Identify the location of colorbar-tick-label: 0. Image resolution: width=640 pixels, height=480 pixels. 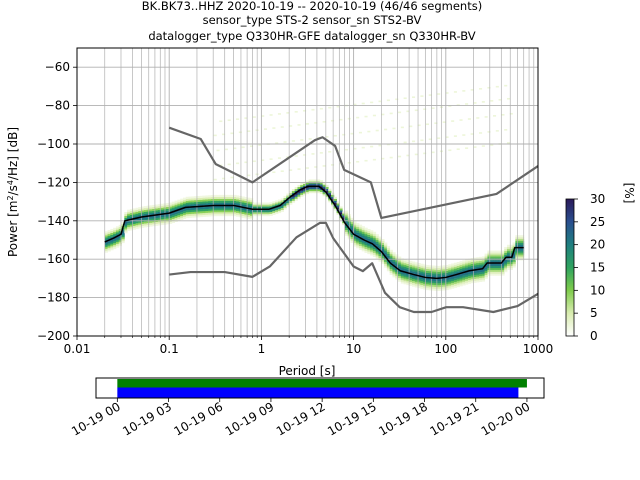
(594, 336).